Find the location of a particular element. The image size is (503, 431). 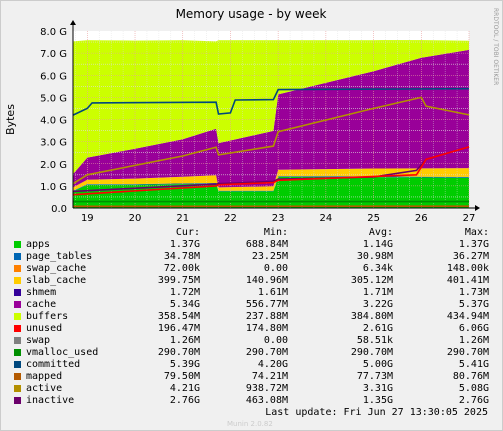

y-tick-label: 3.0 G is located at coordinates (53, 143).